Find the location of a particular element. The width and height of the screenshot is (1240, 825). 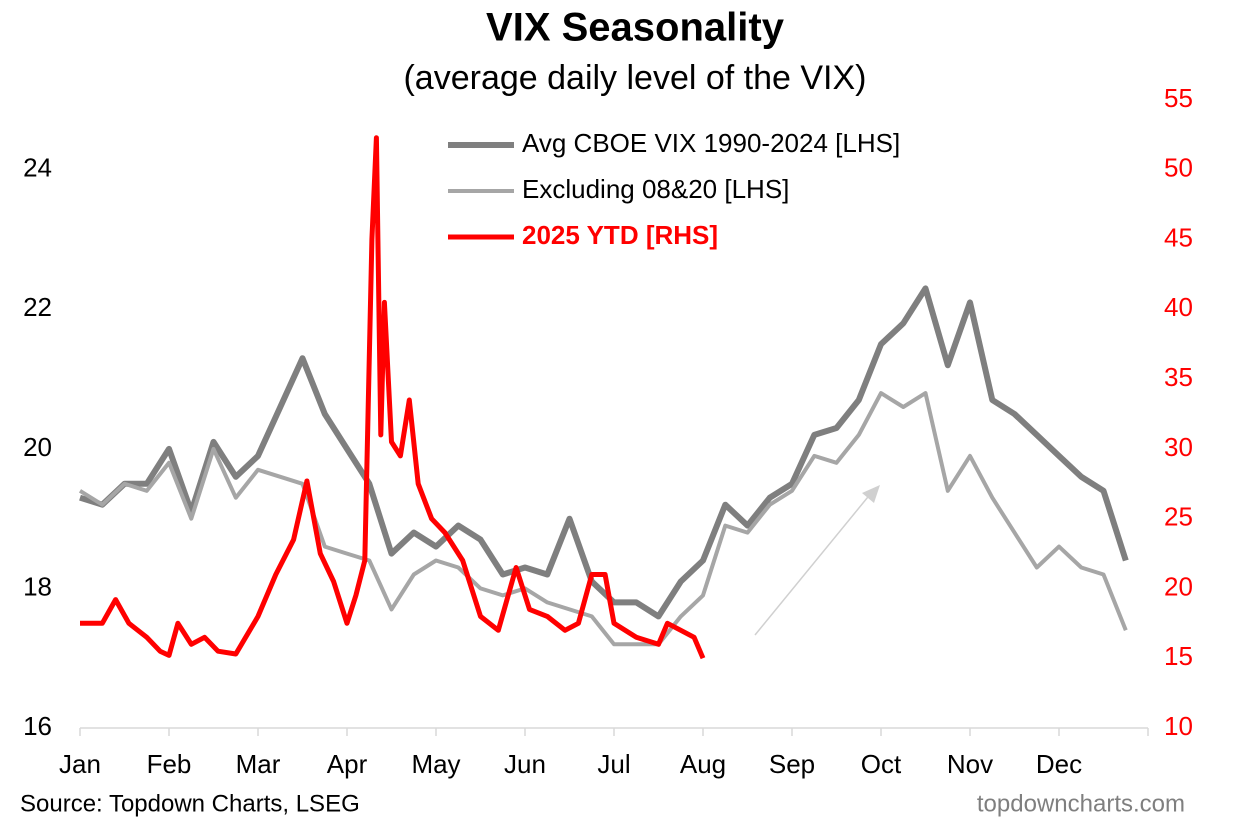

y-tick-label: 18 is located at coordinates (37, 586).